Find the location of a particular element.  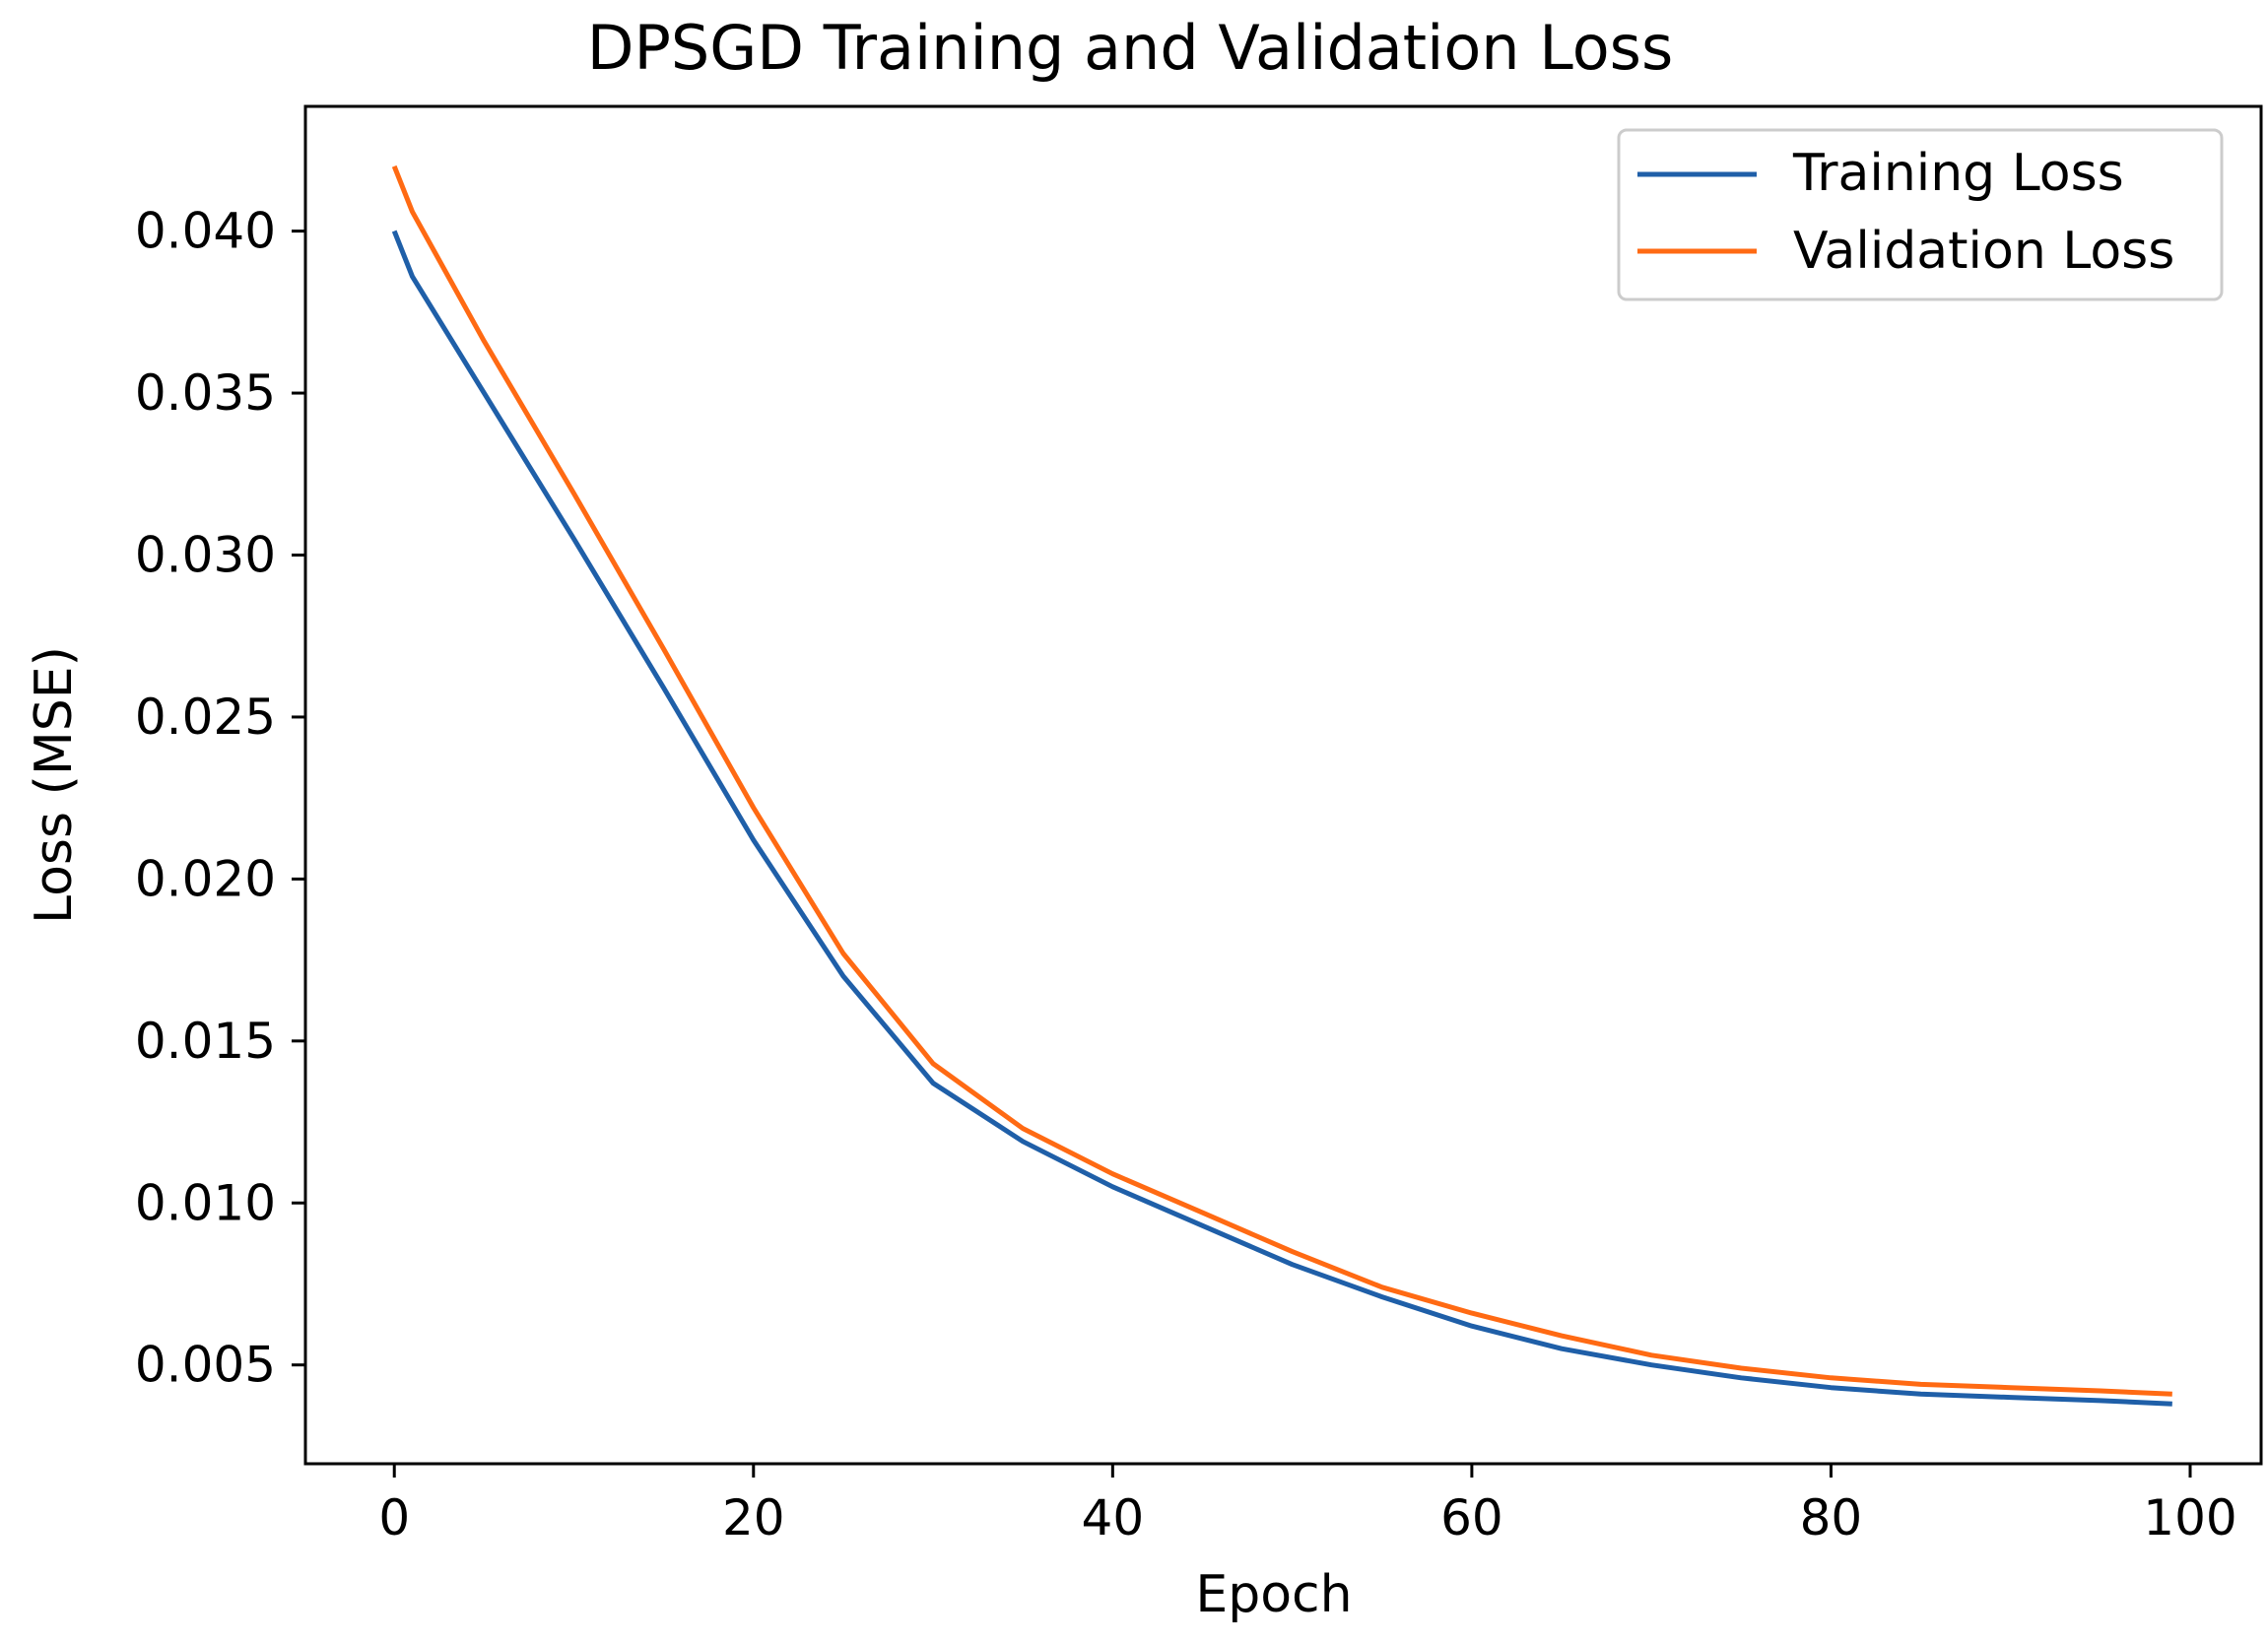

x-axis-label: Epoch is located at coordinates (1273, 1595).